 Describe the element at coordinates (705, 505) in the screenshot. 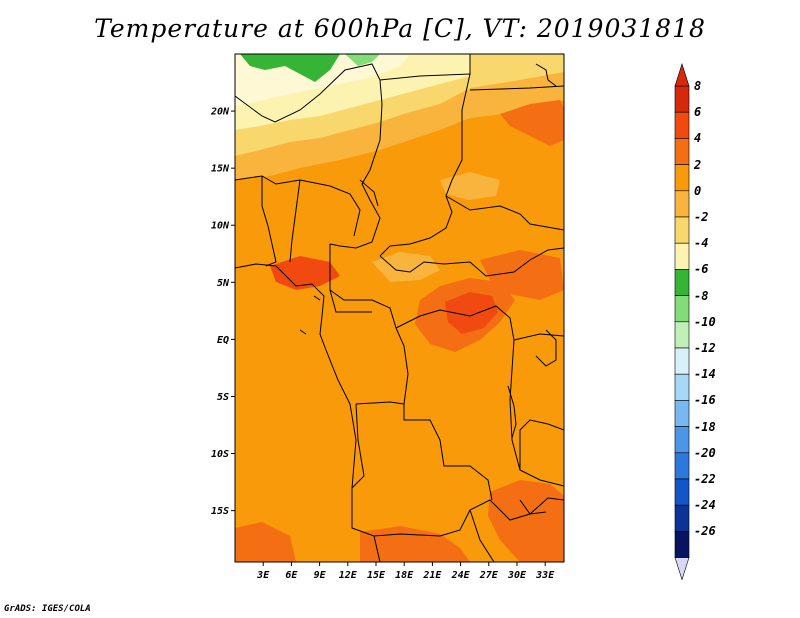

I see `colorbar-label: -24` at that location.